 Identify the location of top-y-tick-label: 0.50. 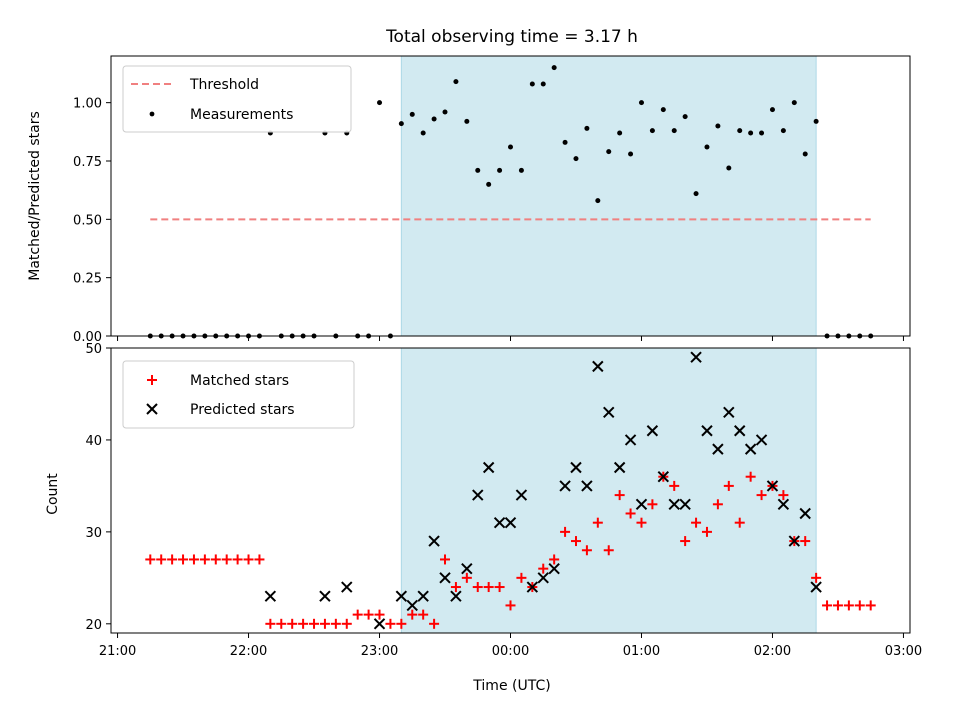
(87, 220).